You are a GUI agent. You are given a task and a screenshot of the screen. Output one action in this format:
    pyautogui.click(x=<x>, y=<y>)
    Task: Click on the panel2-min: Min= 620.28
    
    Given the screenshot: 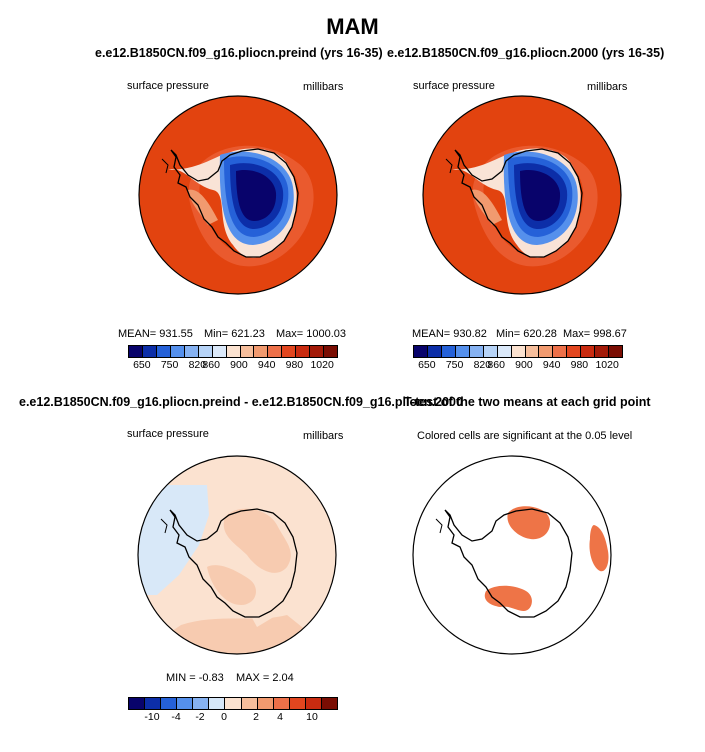 What is the action you would take?
    pyautogui.click(x=526, y=334)
    